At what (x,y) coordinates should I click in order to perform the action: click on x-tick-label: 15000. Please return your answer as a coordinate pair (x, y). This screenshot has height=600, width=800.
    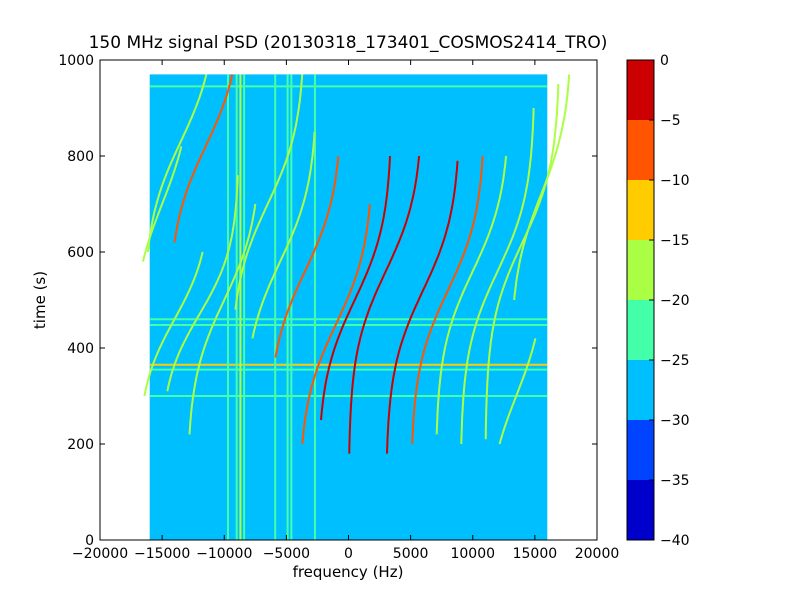
    Looking at the image, I should click on (535, 554).